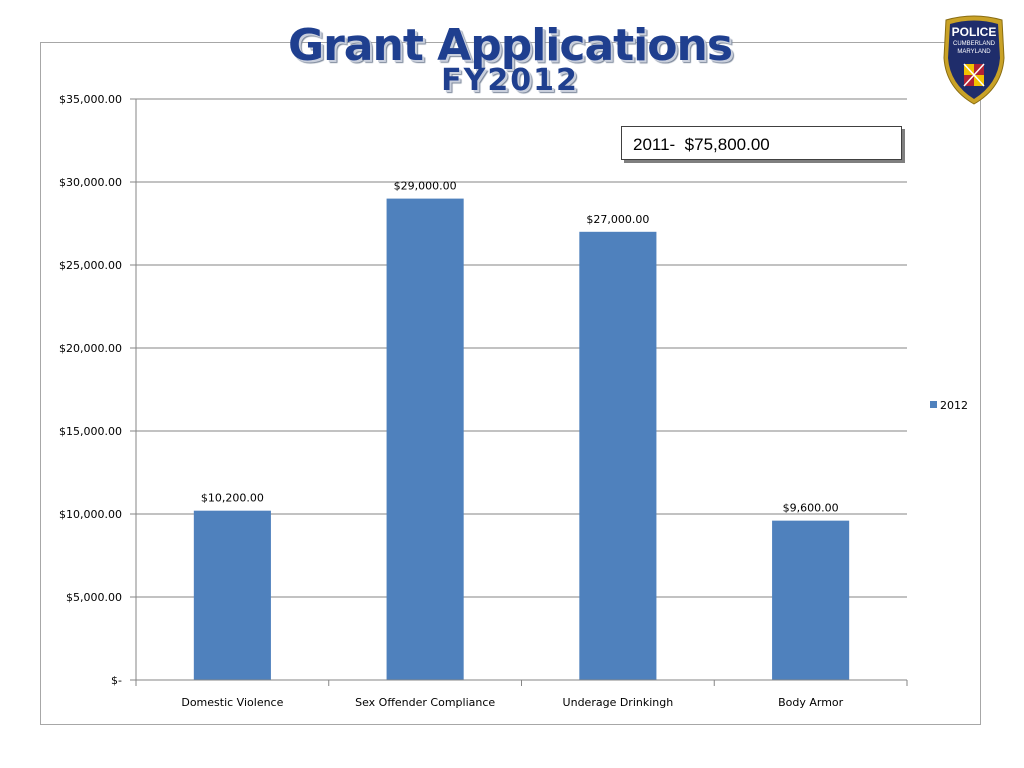  Describe the element at coordinates (90, 182) in the screenshot. I see `y-tick-label: $30,000.00` at that location.